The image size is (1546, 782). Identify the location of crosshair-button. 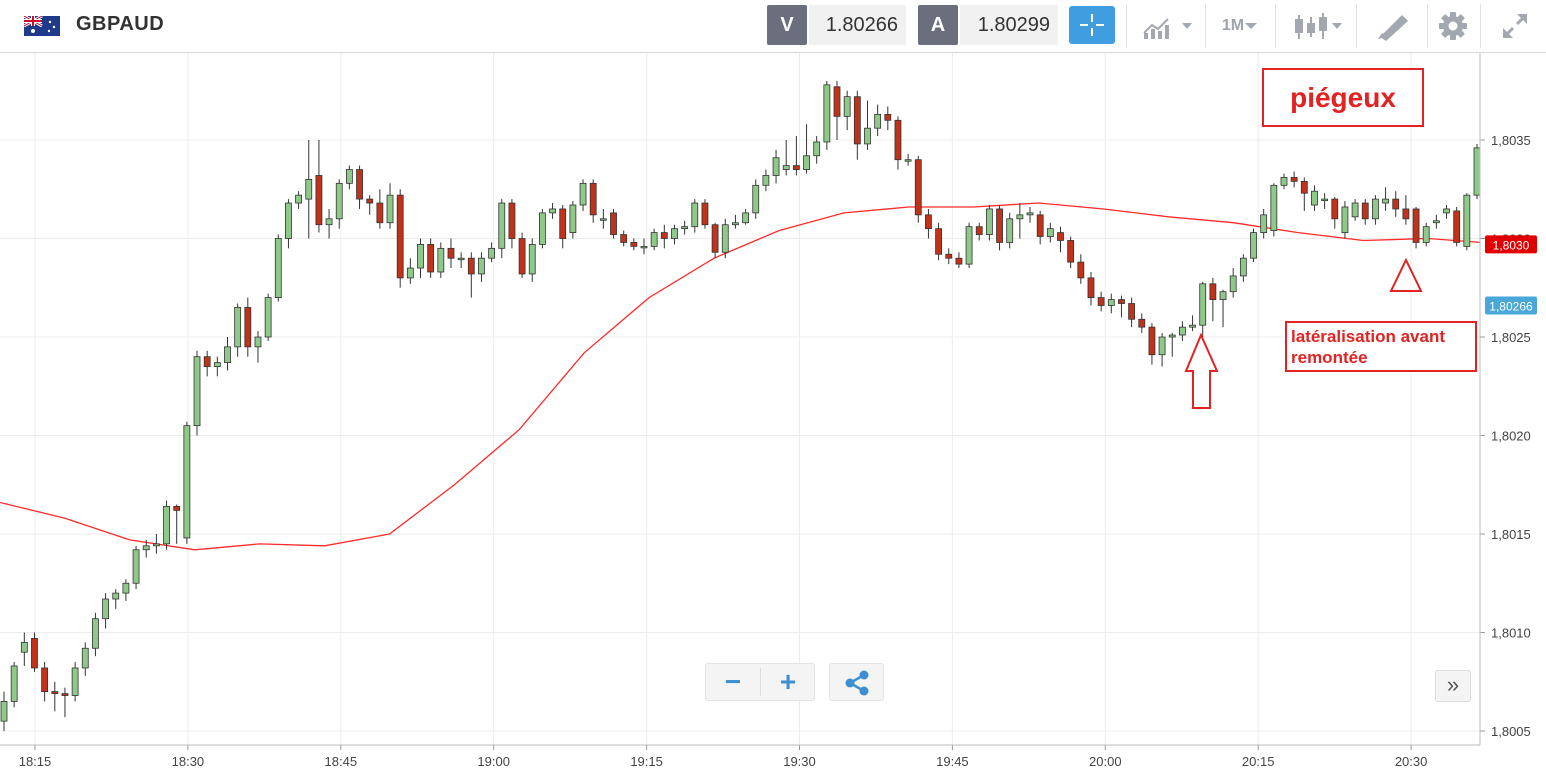
(1092, 25).